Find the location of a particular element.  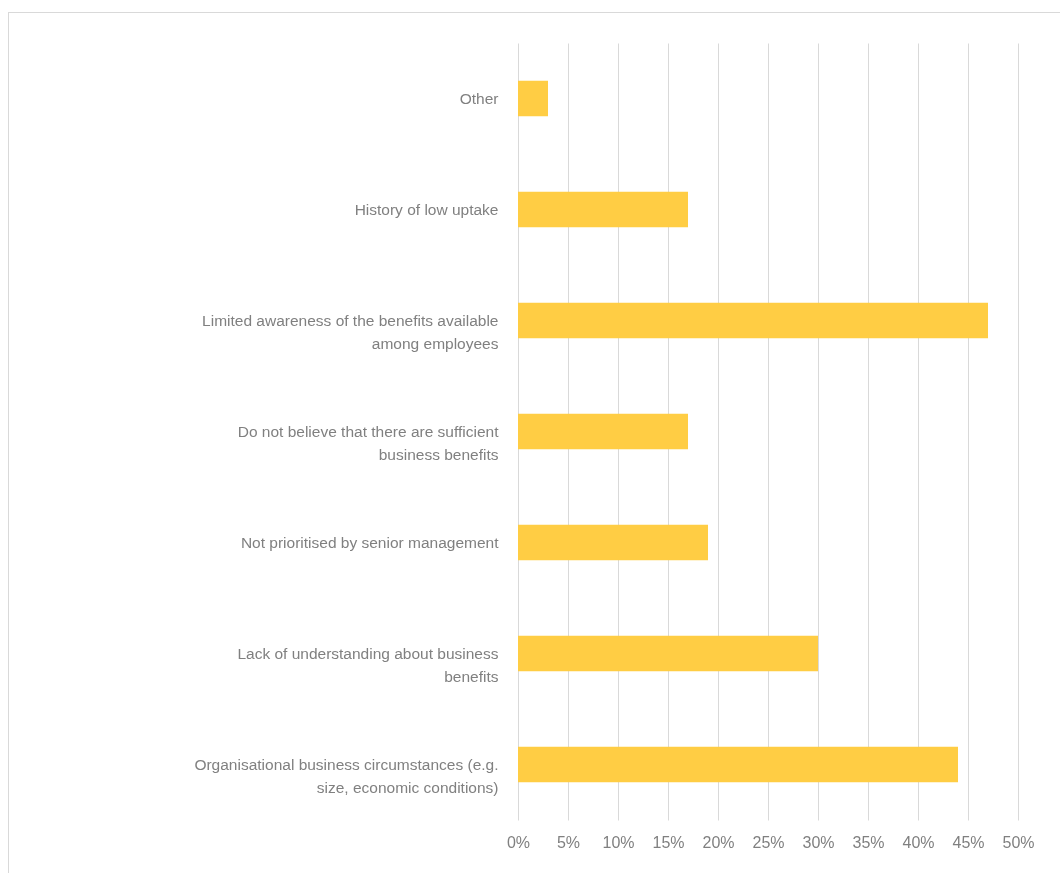

y-tick-label: Do not believe that there are sufficient business benefits is located at coordinates (368, 442).